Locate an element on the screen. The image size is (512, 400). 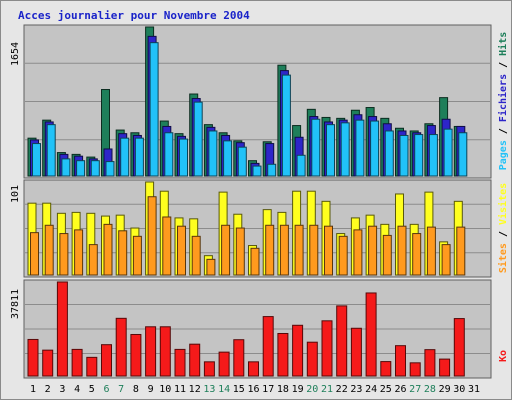
legend-visites: Visites is located at coordinates (503, 204).